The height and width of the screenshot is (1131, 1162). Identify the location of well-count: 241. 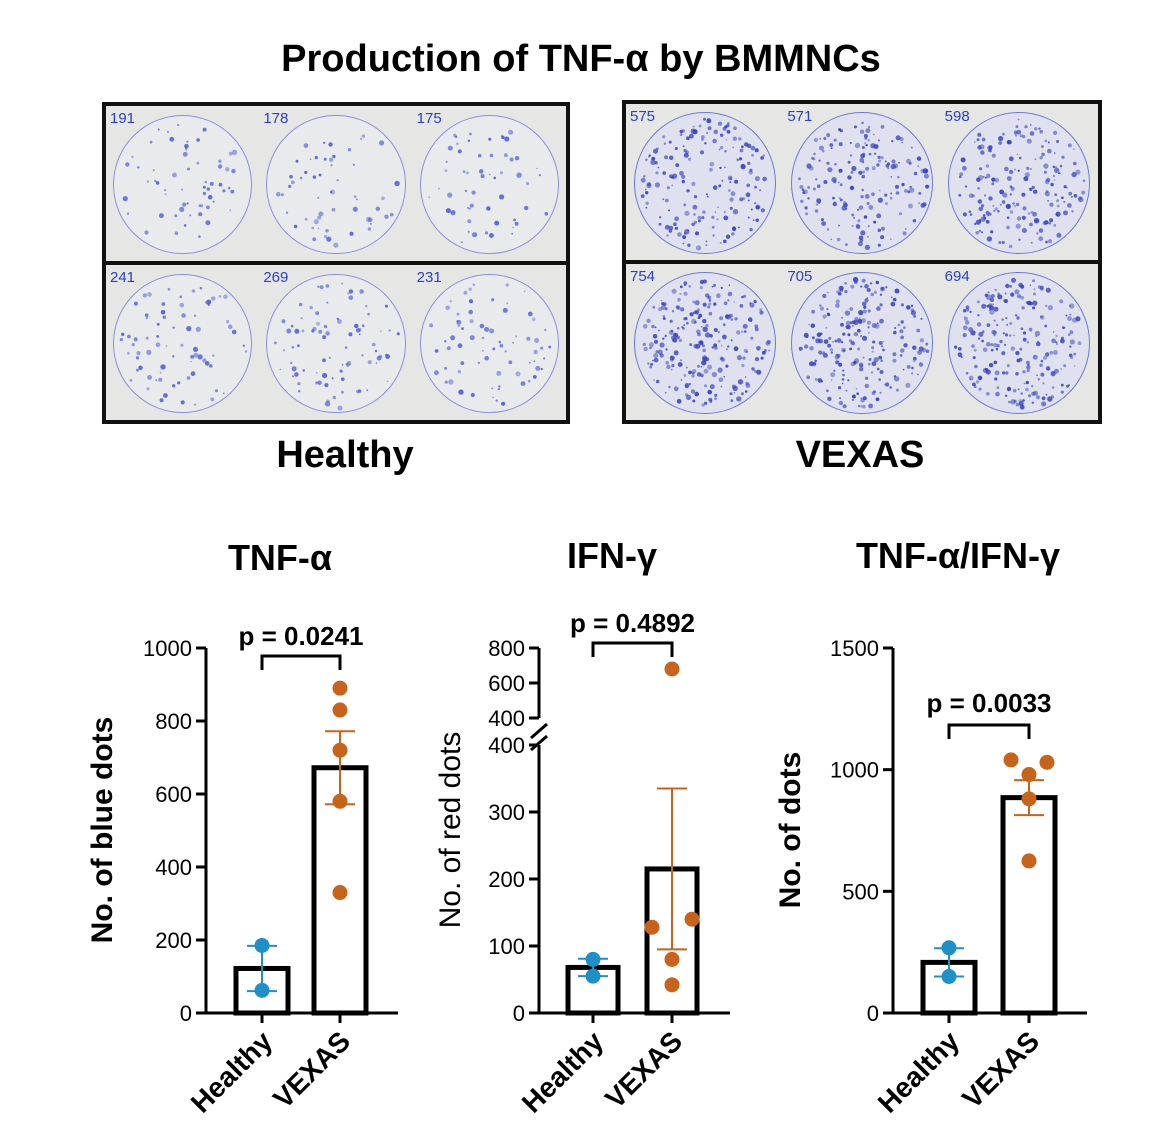
(123, 277).